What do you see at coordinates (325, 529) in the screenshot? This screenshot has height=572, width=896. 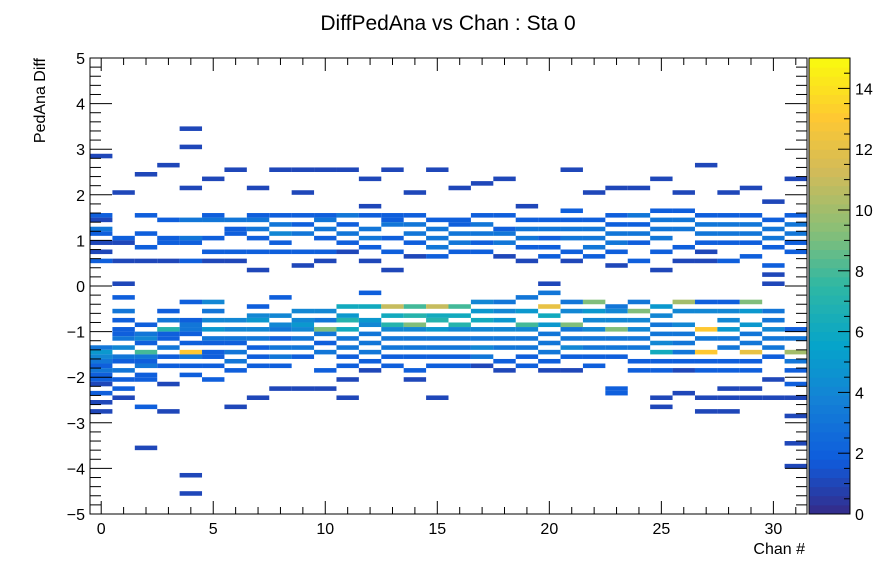 I see `x-tick-label: 10` at bounding box center [325, 529].